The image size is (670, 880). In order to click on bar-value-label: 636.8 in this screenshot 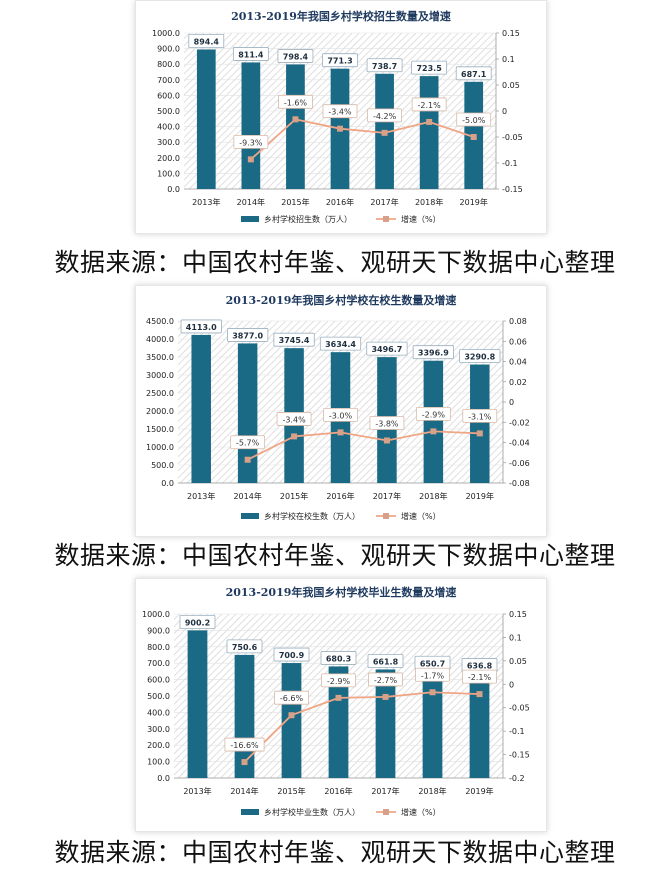, I will do `click(480, 666)`.